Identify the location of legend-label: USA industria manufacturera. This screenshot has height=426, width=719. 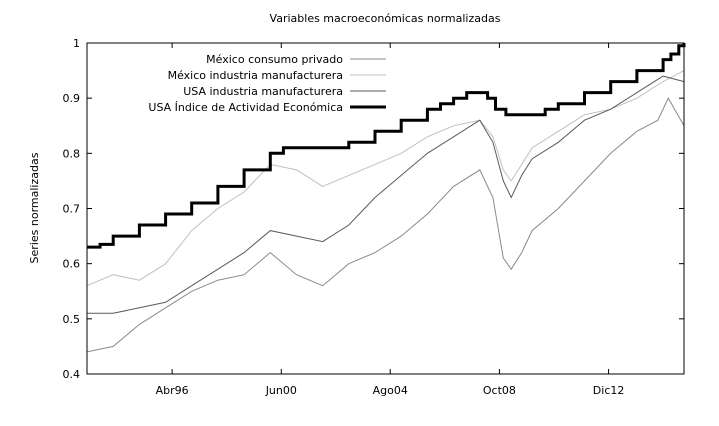
(263, 91).